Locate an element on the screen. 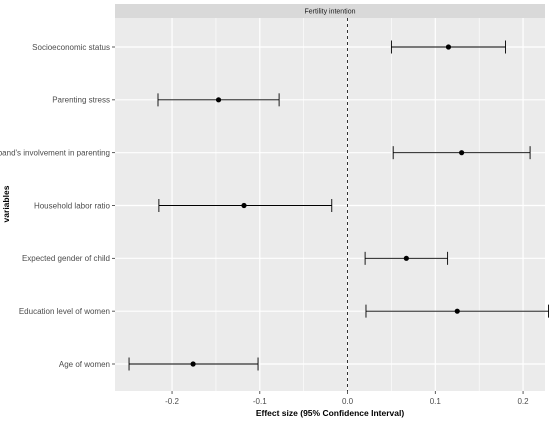  x-tick-label: -0.1 is located at coordinates (260, 401).